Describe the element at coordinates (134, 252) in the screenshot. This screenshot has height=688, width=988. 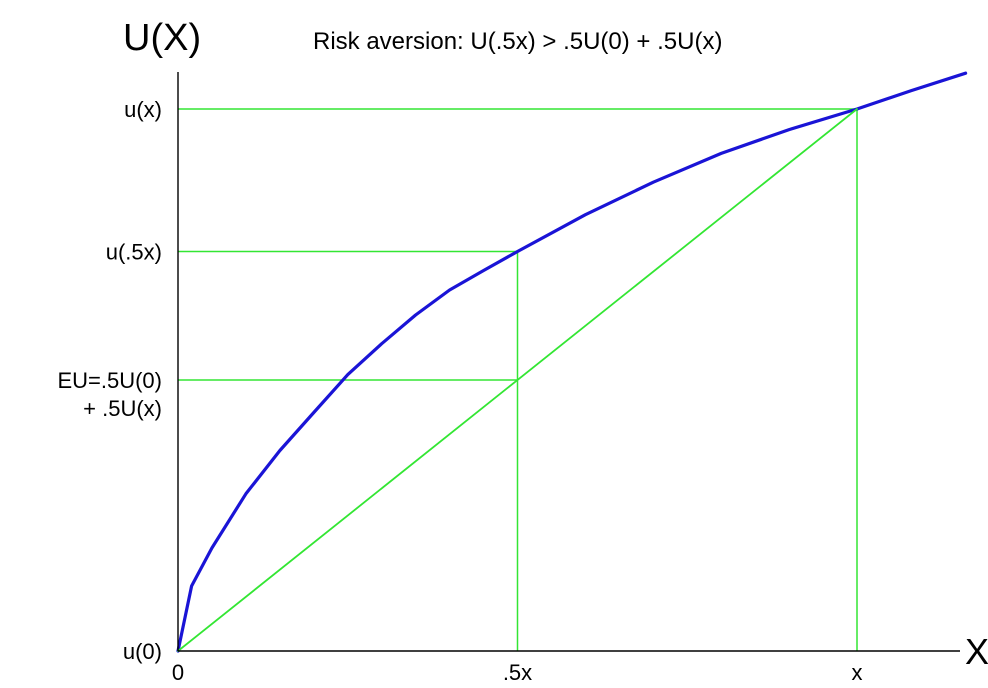
I see `y-tick-label-2: u(.5x)` at that location.